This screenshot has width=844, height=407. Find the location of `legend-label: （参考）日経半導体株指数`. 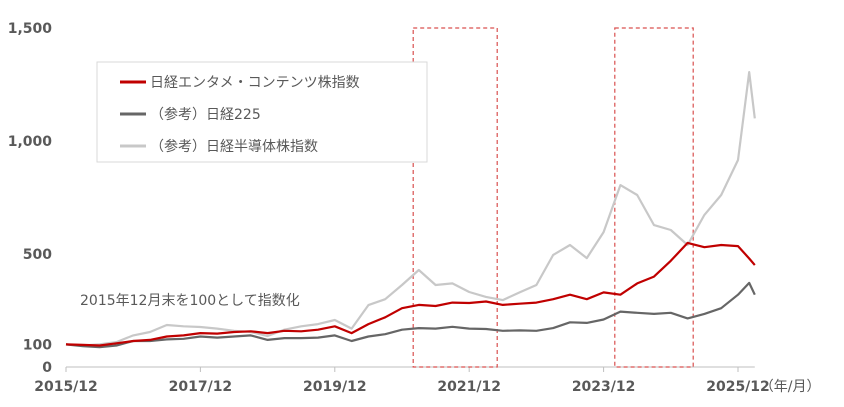

legend-label: （参考）日経半導体株指数 is located at coordinates (234, 146).